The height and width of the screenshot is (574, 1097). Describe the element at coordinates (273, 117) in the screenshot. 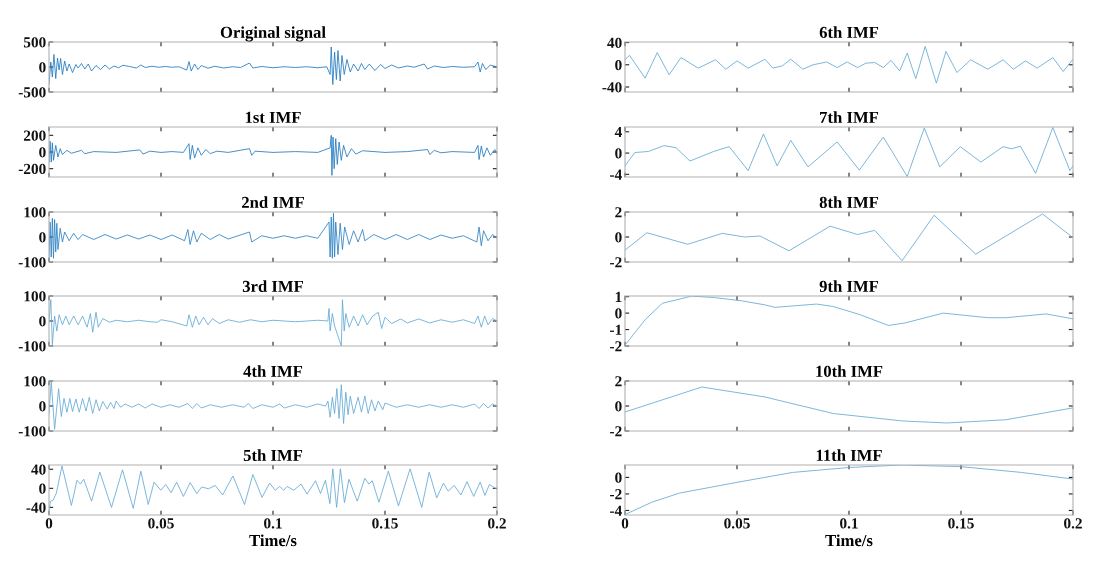

I see `chart-title: 1st IMF` at that location.